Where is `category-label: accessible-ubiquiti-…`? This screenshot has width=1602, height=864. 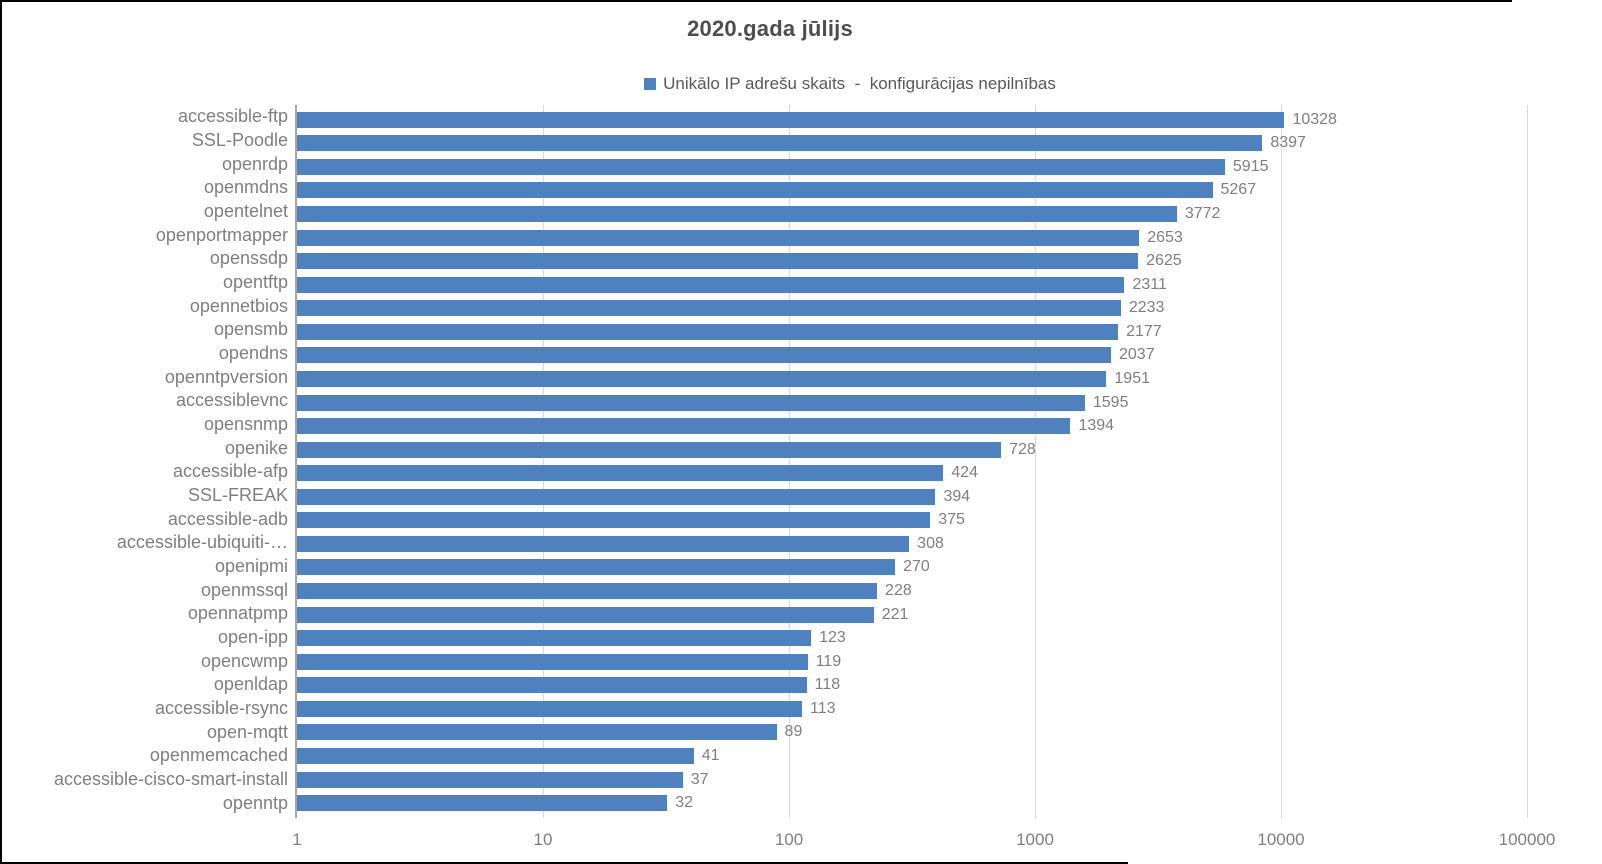
category-label: accessible-ubiquiti-… is located at coordinates (202, 542).